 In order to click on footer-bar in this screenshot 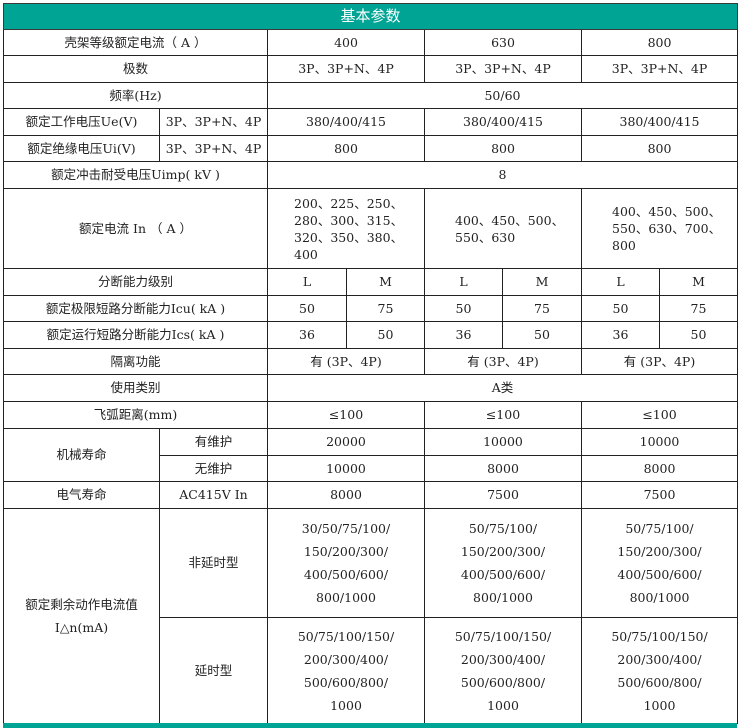, I will do `click(370, 725)`.